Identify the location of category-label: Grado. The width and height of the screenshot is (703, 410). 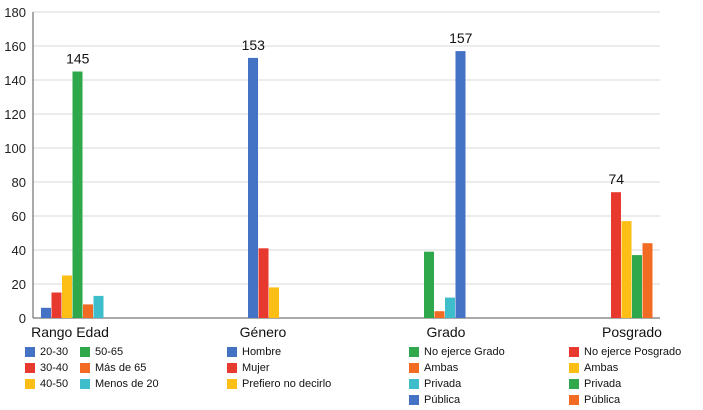
(446, 332).